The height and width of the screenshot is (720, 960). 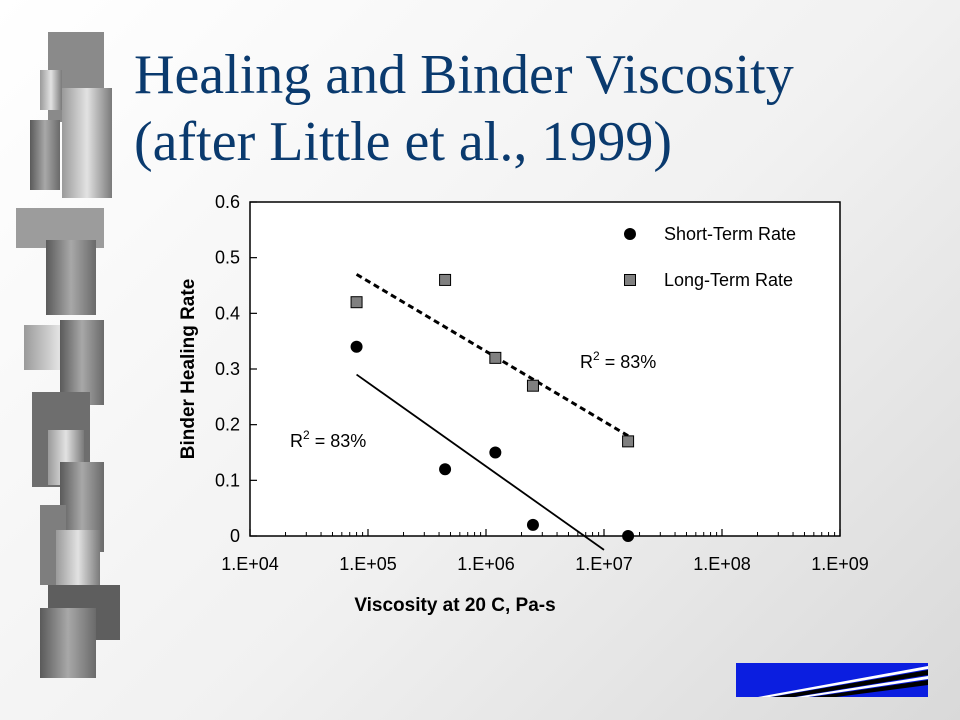 What do you see at coordinates (250, 564) in the screenshot?
I see `x-tick-label: 1.E+04` at bounding box center [250, 564].